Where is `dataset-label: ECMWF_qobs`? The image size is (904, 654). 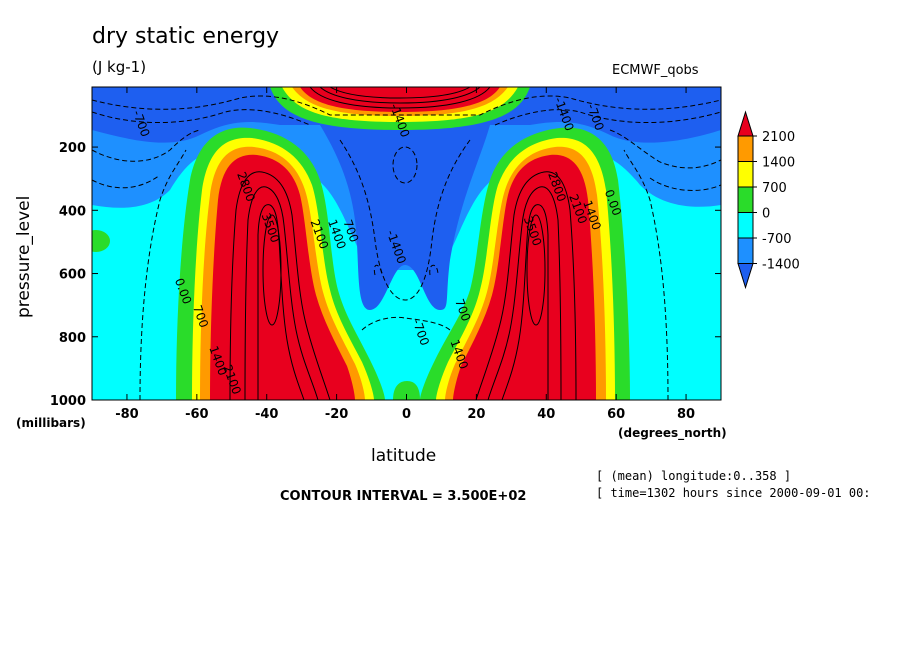 dataset-label: ECMWF_qobs is located at coordinates (655, 70).